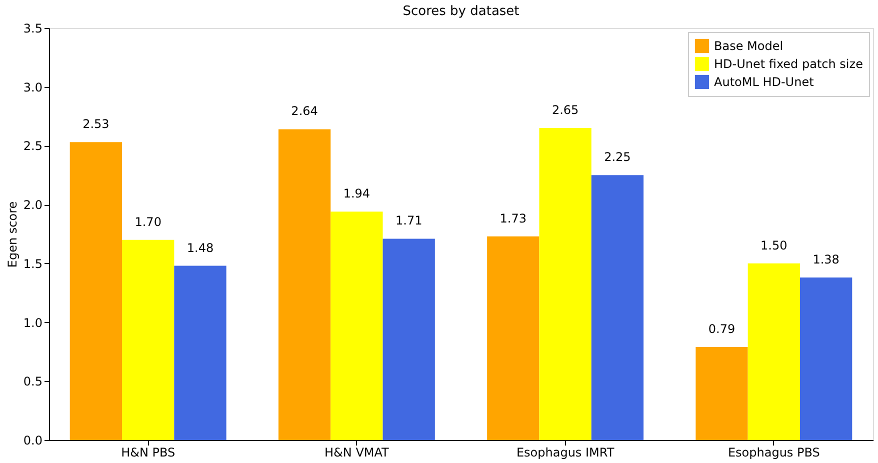  What do you see at coordinates (32, 381) in the screenshot?
I see `y-tick-label: 0.5` at bounding box center [32, 381].